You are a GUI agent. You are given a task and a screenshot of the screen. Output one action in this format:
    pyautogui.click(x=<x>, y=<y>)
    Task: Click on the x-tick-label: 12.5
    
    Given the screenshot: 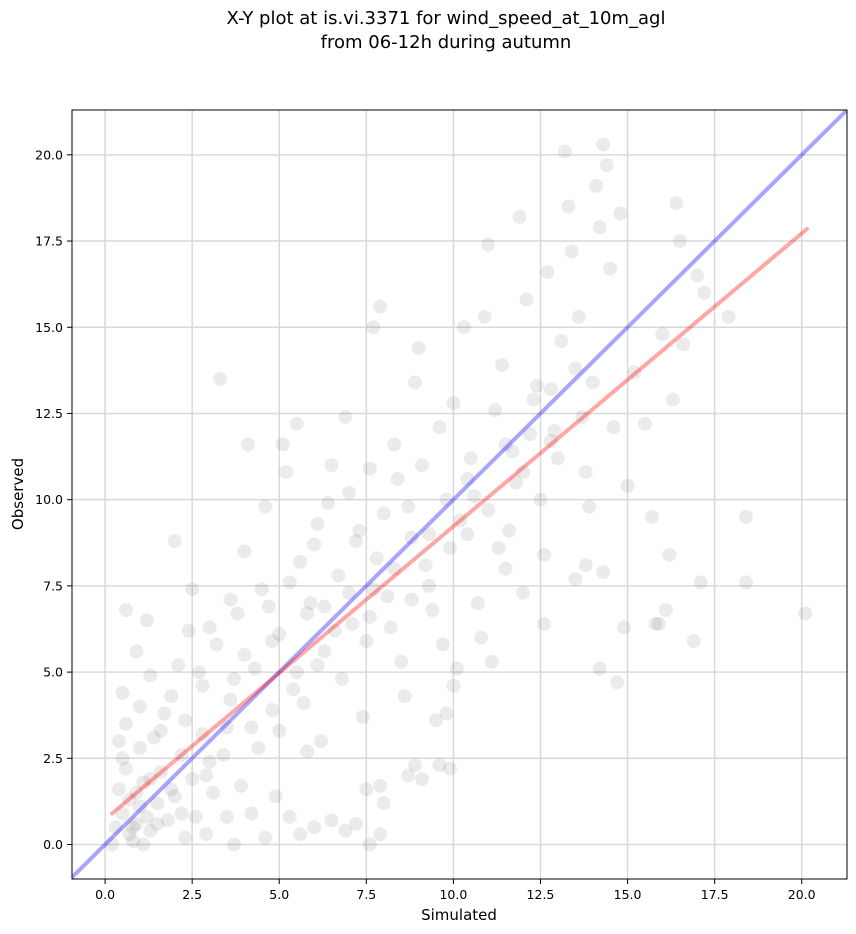 What is the action you would take?
    pyautogui.click(x=541, y=894)
    